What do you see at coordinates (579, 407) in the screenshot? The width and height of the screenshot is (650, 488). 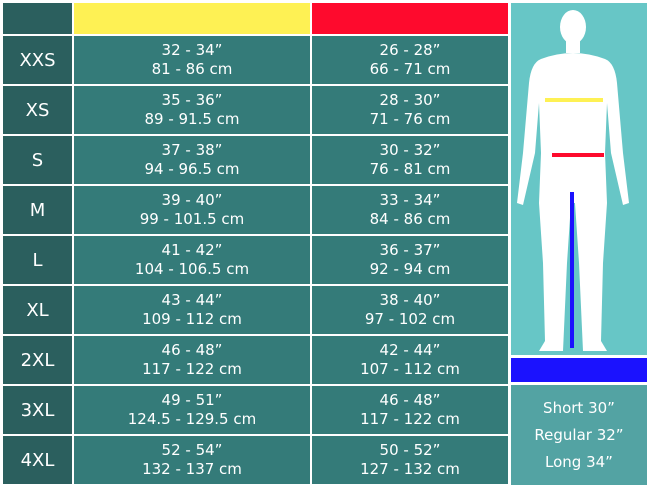 I see `inseam-short: Short 30”` at bounding box center [579, 407].